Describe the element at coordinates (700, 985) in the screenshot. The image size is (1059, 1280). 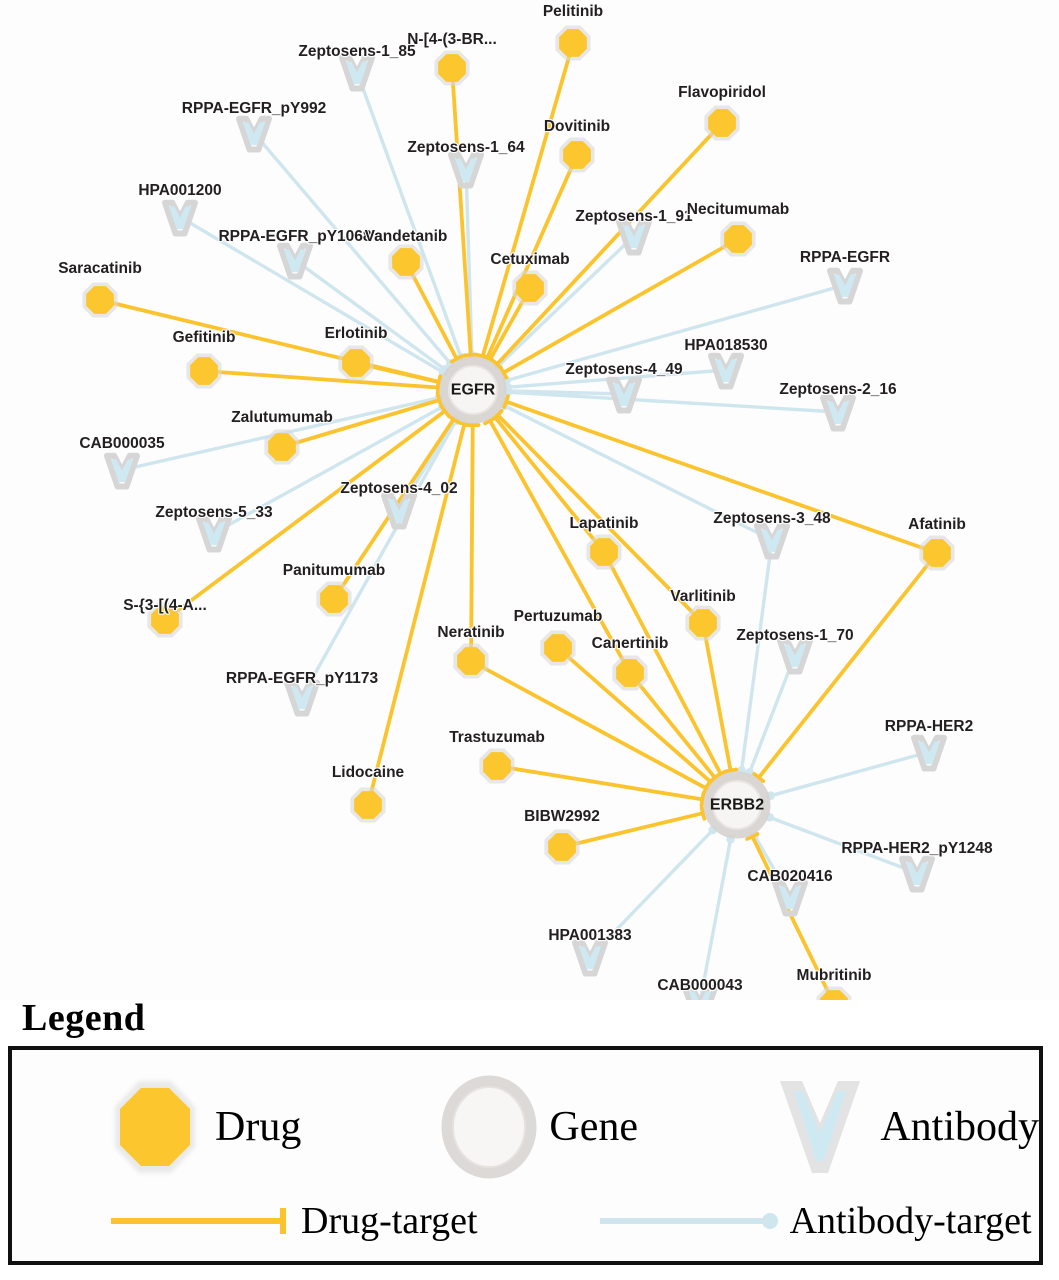
I see `antibody-node-label: CAB000043` at that location.